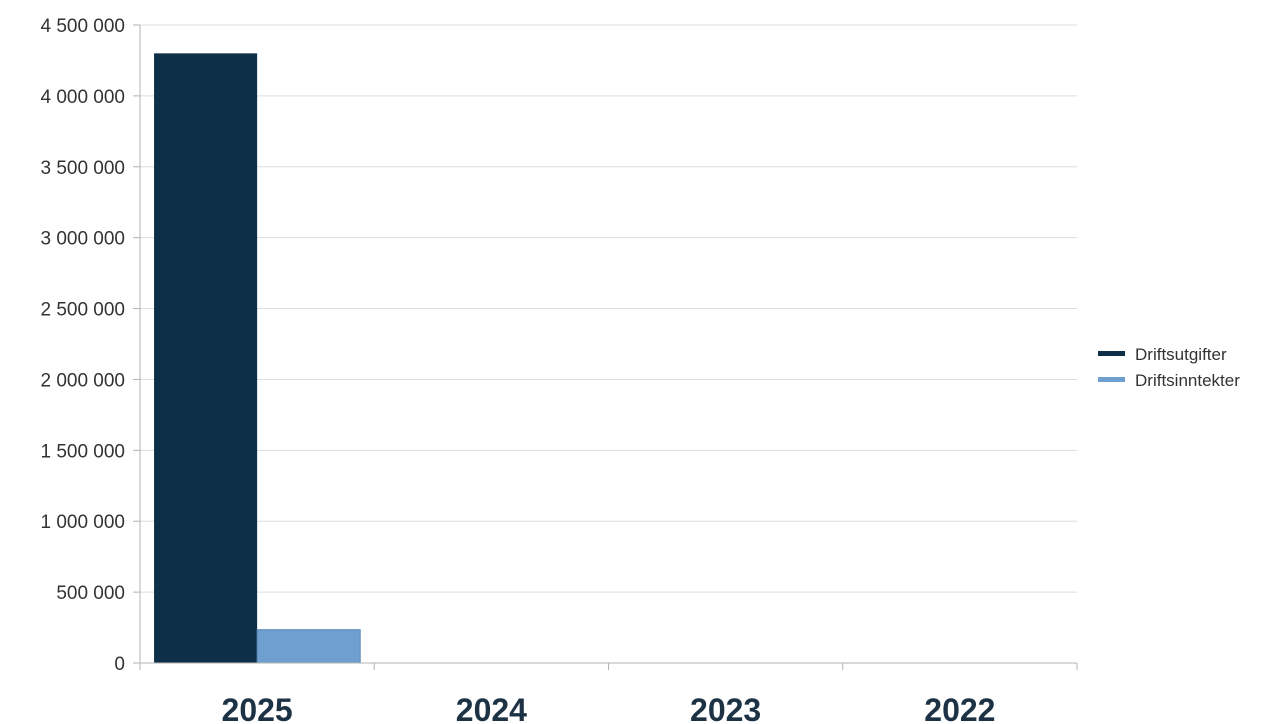 Image resolution: width=1277 pixels, height=724 pixels. Describe the element at coordinates (1169, 367) in the screenshot. I see `legend: Driftsutgifter Driftsinntekter` at that location.